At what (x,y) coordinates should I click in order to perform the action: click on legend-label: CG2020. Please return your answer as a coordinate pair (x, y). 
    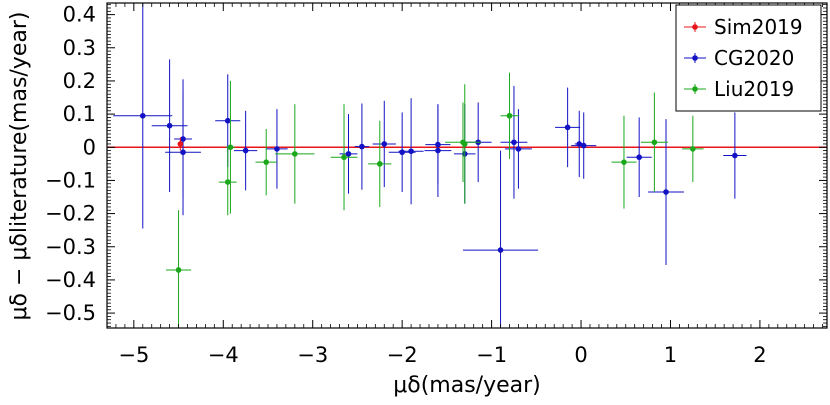
    Looking at the image, I should click on (754, 58).